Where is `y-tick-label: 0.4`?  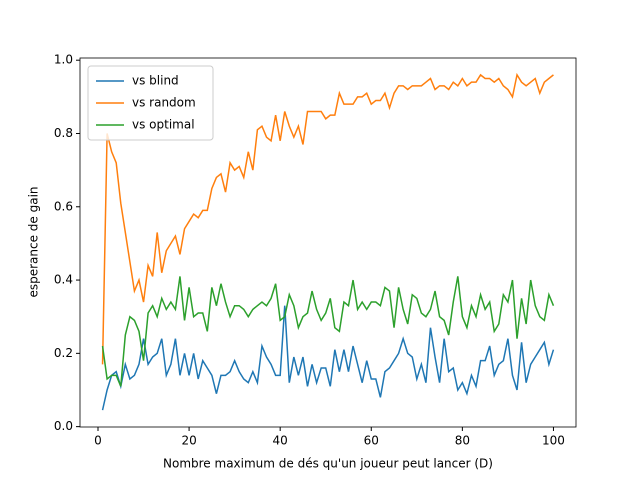
y-tick-label: 0.4 is located at coordinates (63, 280).